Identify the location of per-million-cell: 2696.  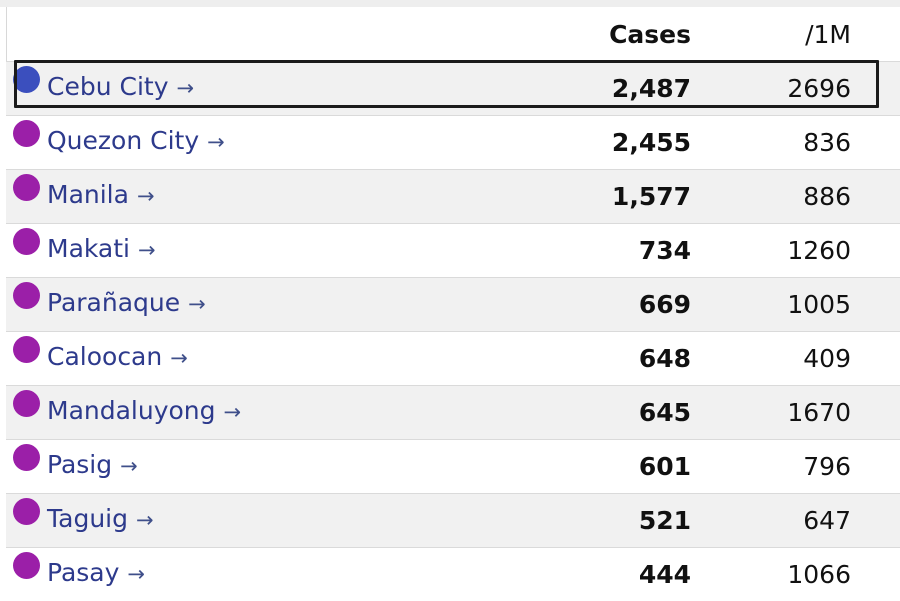
(778, 89).